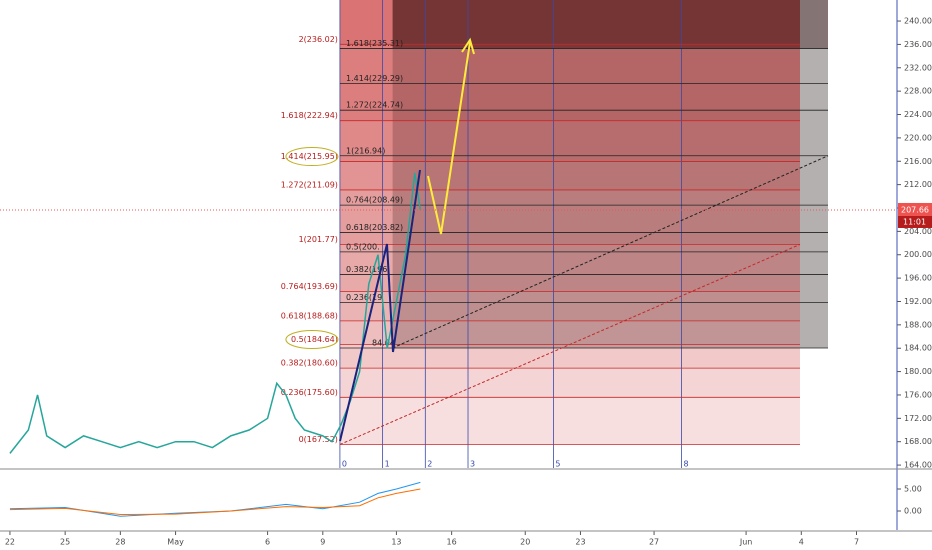 The width and height of the screenshot is (932, 550). What do you see at coordinates (918, 67) in the screenshot?
I see `y-tick-label: 232.00` at bounding box center [918, 67].